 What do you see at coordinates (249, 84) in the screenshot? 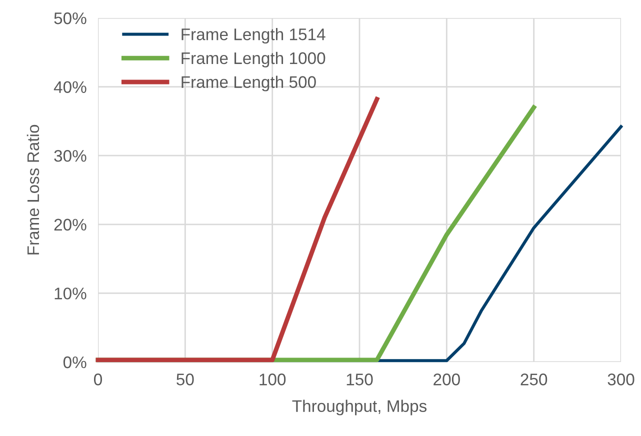
I see `legend-label: Frame Length 500` at bounding box center [249, 84].